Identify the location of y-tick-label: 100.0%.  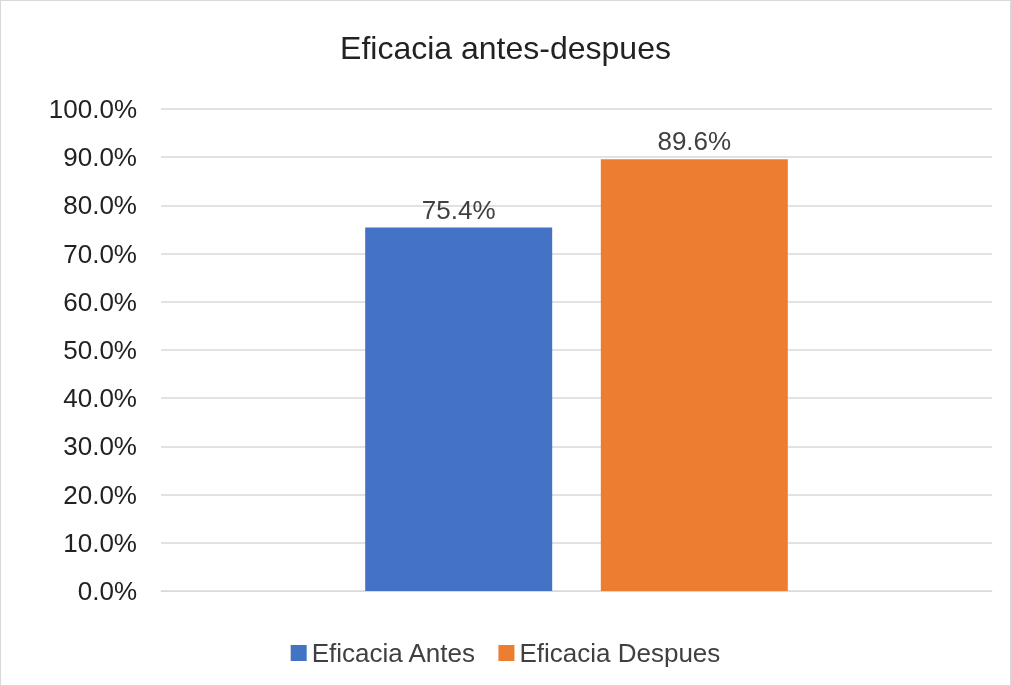
(92, 109).